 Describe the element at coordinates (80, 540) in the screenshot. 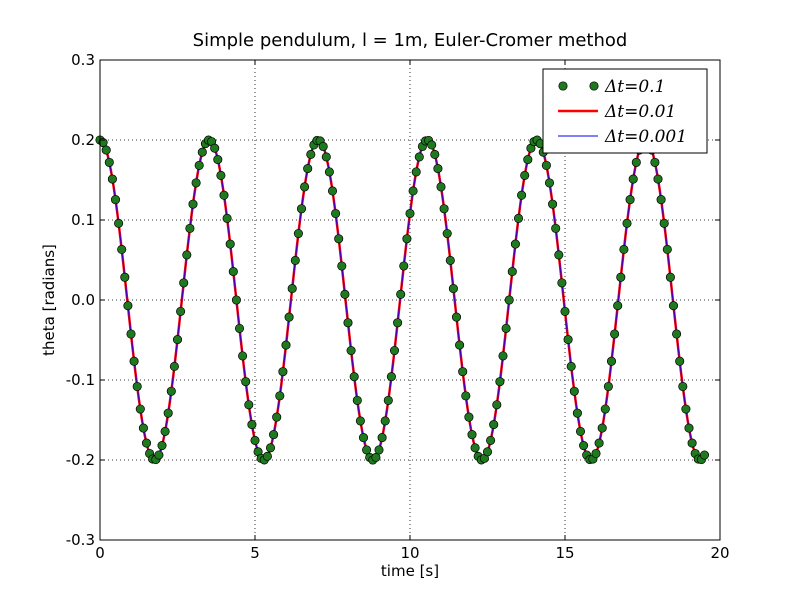

I see `y-tick-label: -0.3` at that location.